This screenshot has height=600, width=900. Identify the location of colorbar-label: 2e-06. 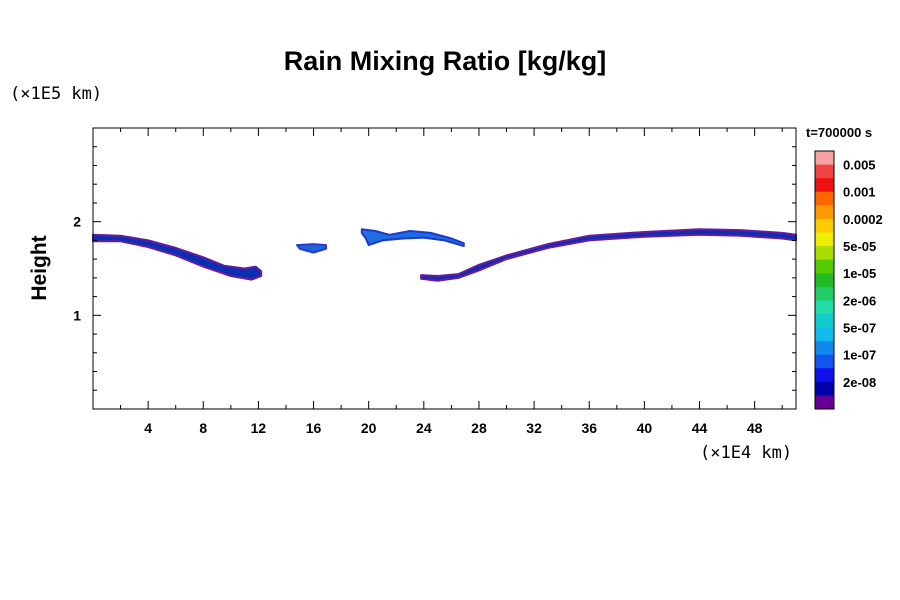
(859, 300).